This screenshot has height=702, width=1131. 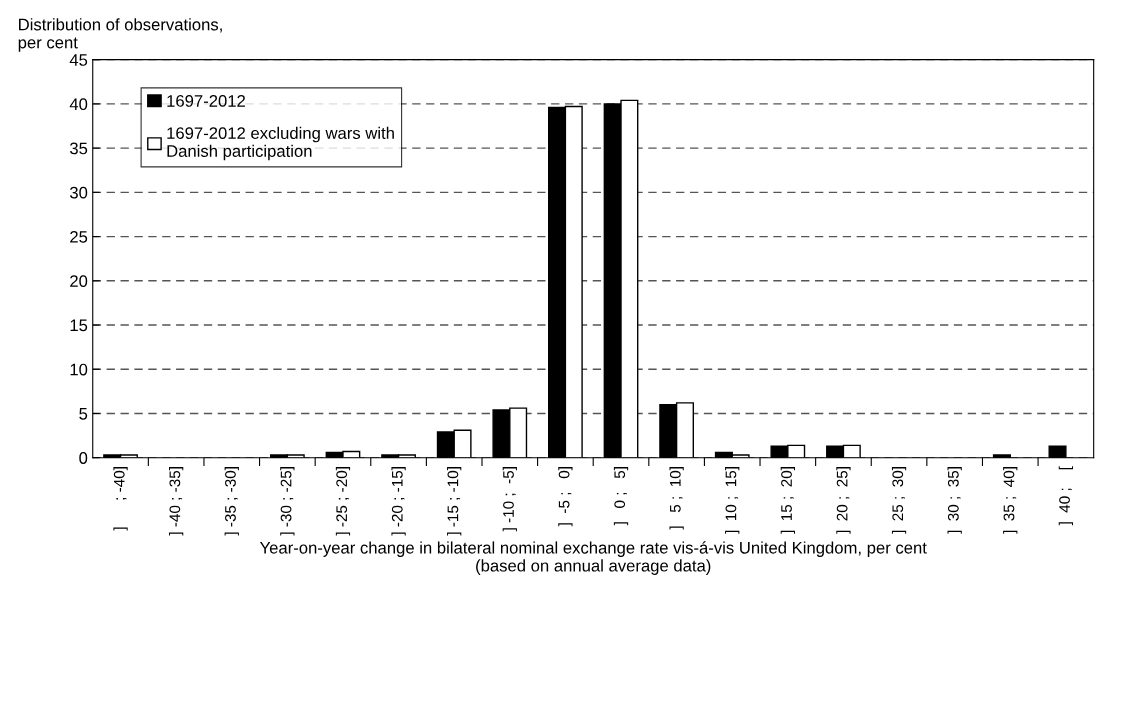 I want to click on y-tick-label: 20, so click(x=79, y=281).